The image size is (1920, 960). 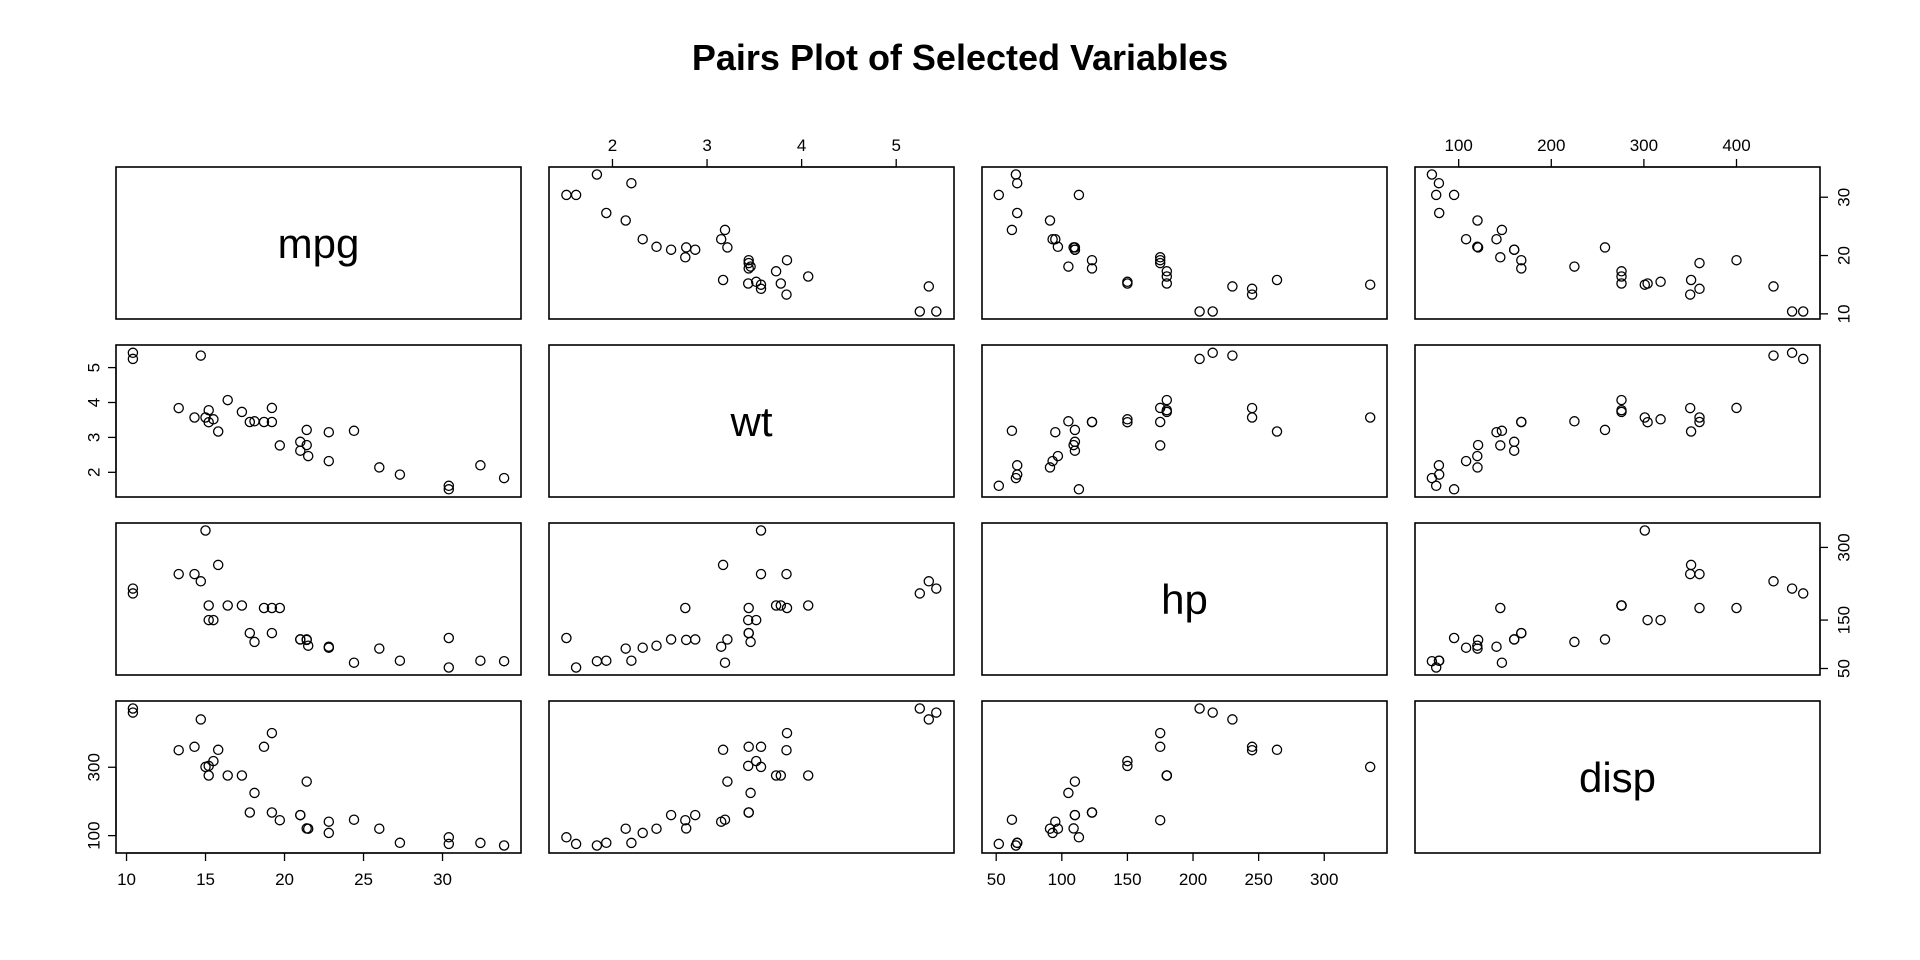 I want to click on tick-label-mpg: 10, so click(x=1844, y=313).